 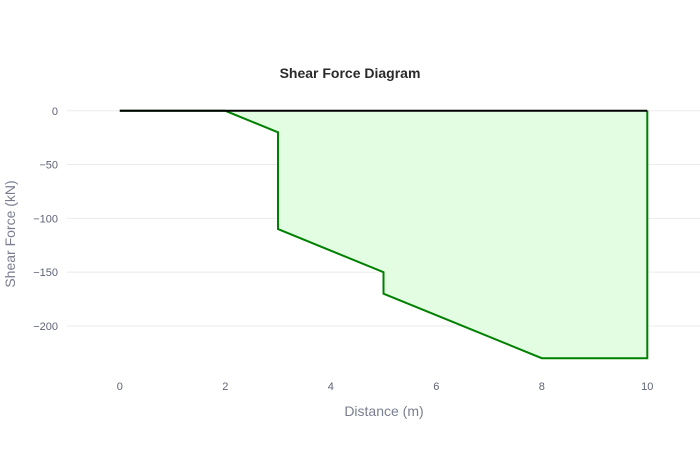 What do you see at coordinates (436, 387) in the screenshot?
I see `x-tick-label: 6` at bounding box center [436, 387].